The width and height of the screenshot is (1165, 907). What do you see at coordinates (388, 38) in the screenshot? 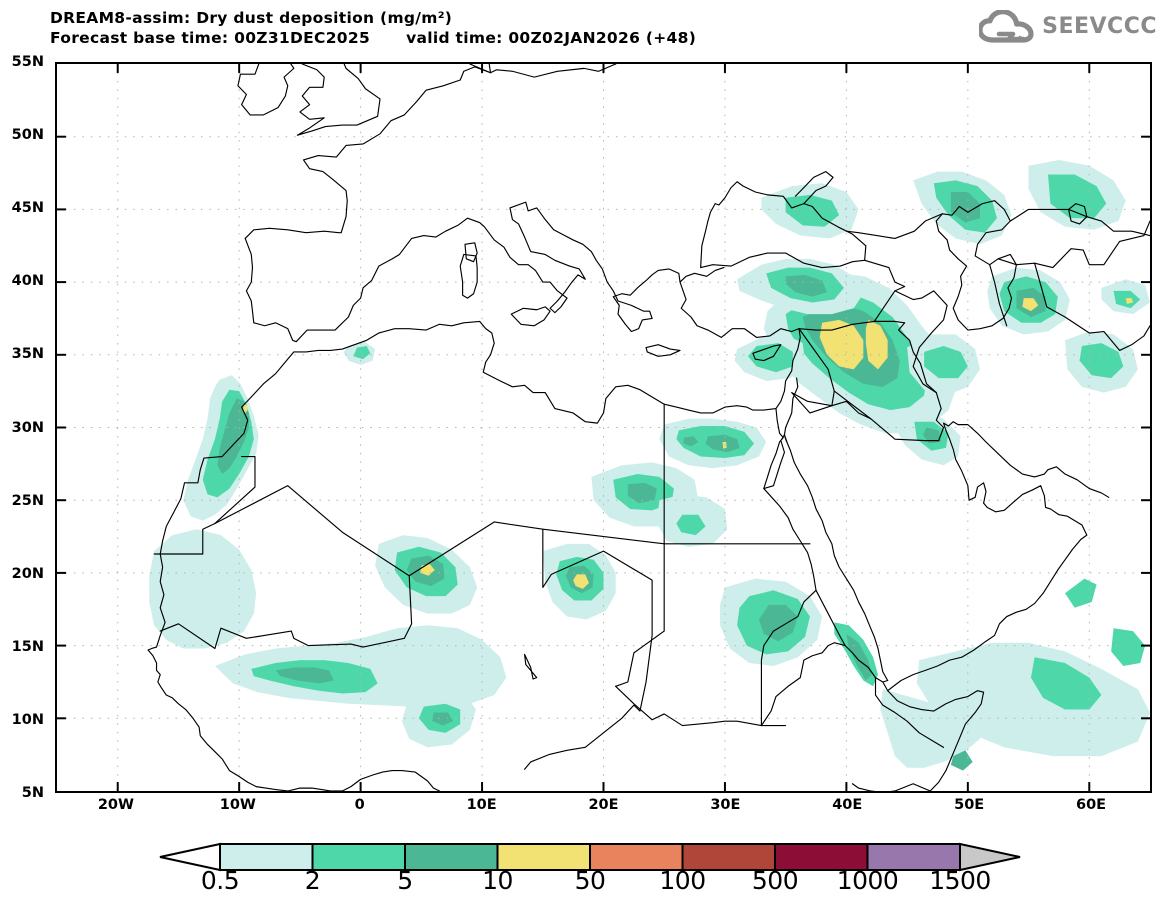
I see `subtitle-spacer` at bounding box center [388, 38].